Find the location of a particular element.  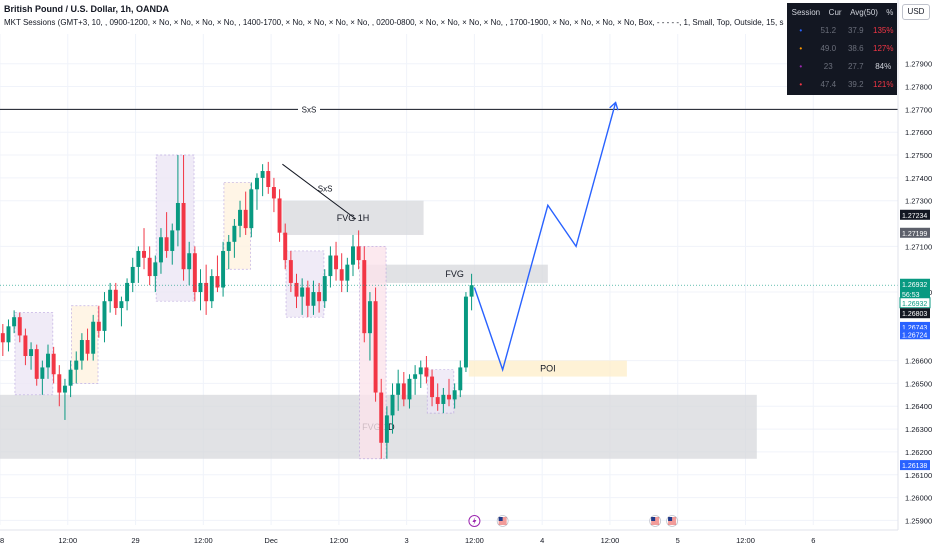

price-tag: 1.27199 is located at coordinates (914, 234).